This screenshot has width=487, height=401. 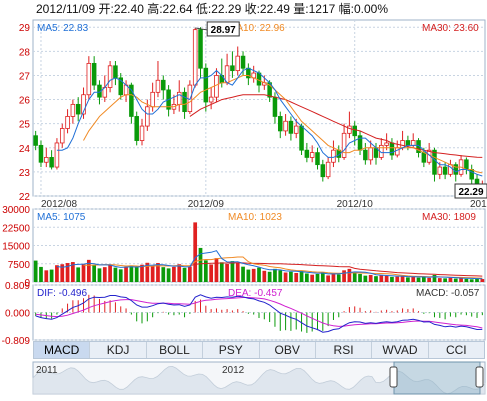 I want to click on volume-tick-label: 7500, so click(x=19, y=265).